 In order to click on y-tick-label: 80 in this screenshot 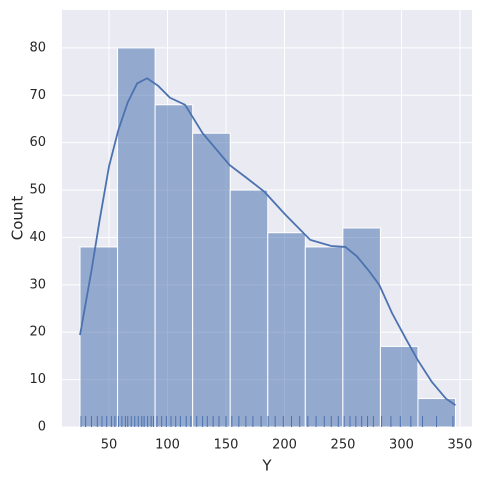, I will do `click(37, 47)`.